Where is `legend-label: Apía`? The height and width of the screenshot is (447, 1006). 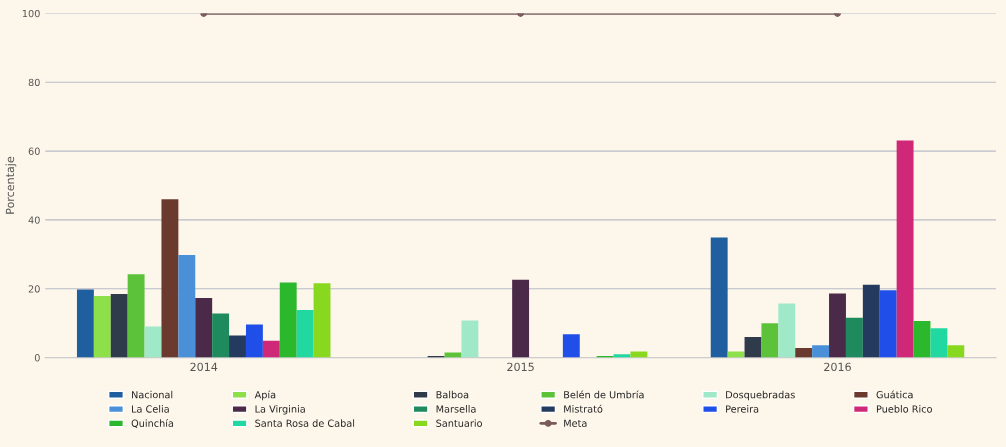
legend-label: Apía is located at coordinates (265, 395).